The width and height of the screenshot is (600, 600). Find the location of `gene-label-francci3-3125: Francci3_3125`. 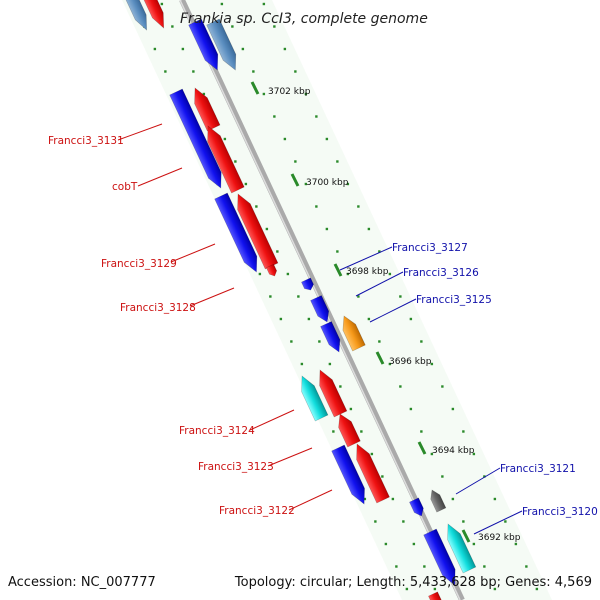

gene-label-francci3-3125: Francci3_3125 is located at coordinates (454, 300).